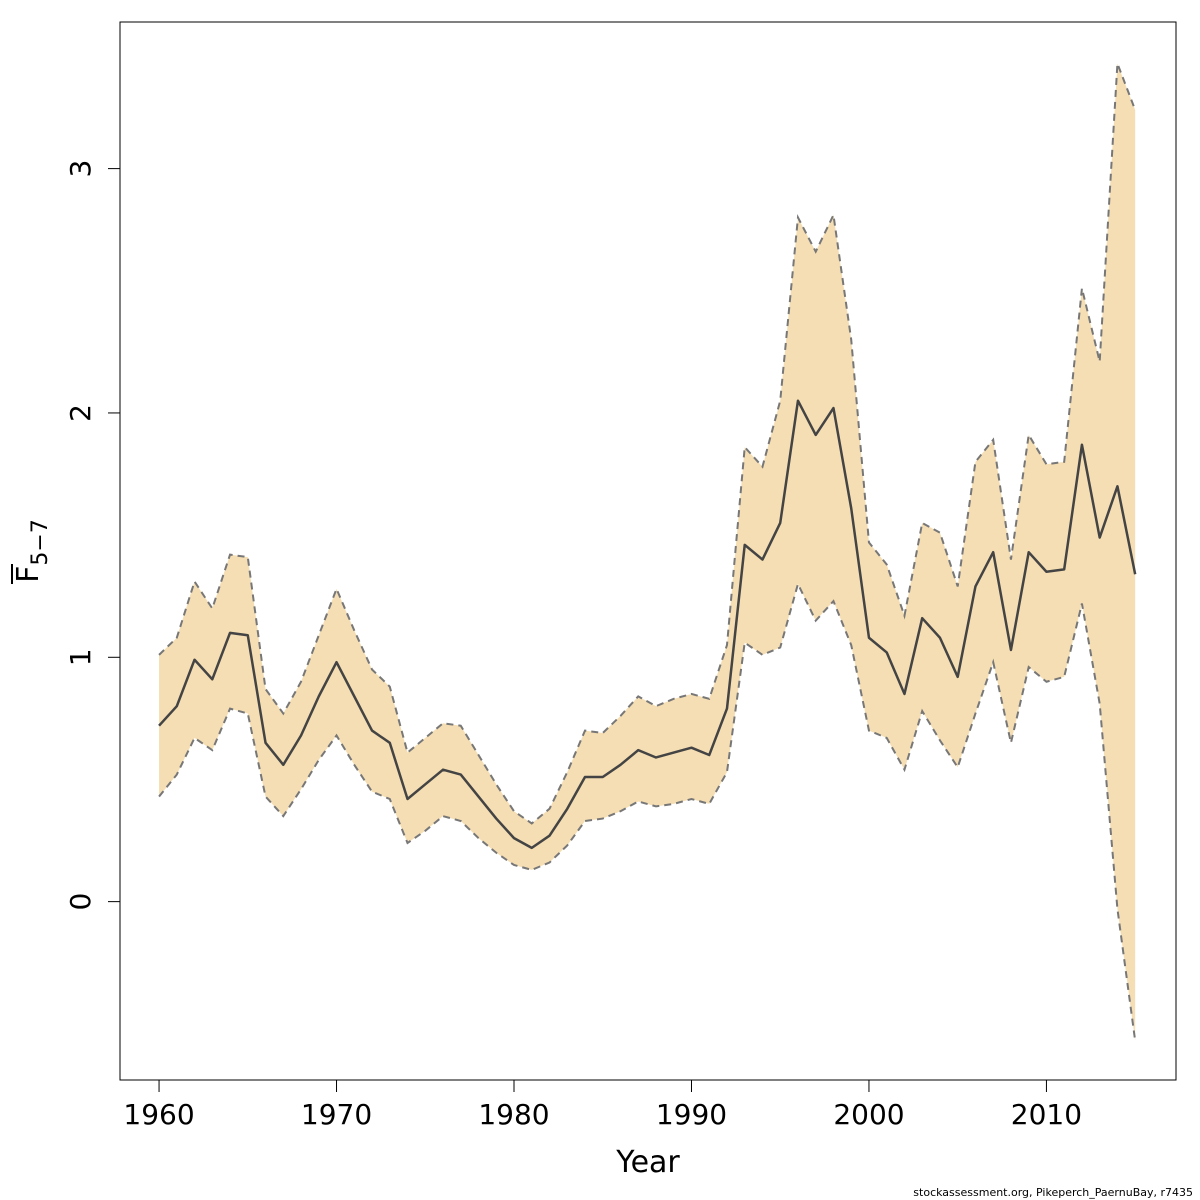 This screenshot has height=1200, width=1200. I want to click on x-tick-label: 2000, so click(868, 1114).